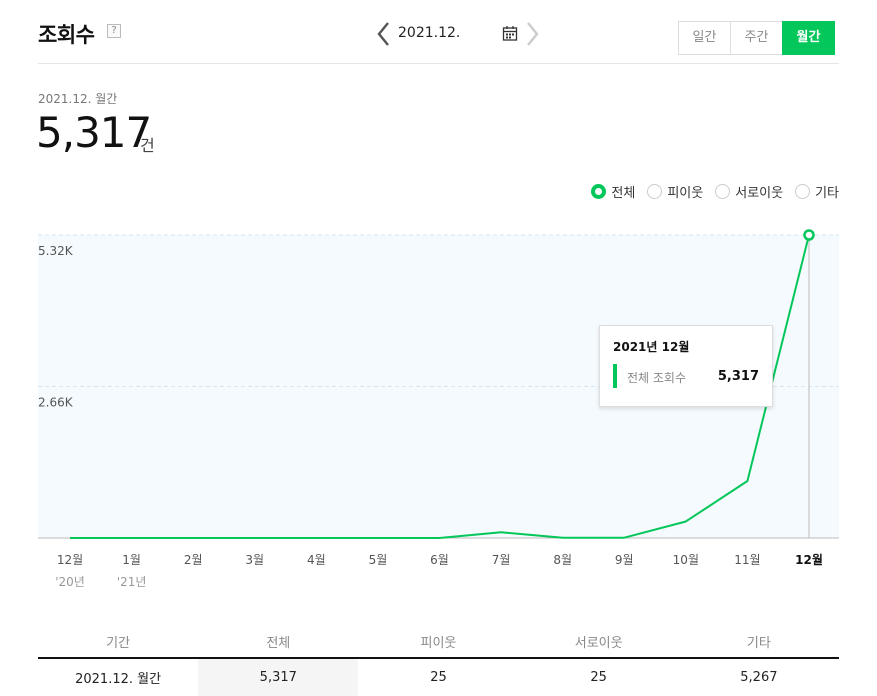 This screenshot has height=696, width=877. What do you see at coordinates (532, 34) in the screenshot?
I see `chevron-right-icon` at bounding box center [532, 34].